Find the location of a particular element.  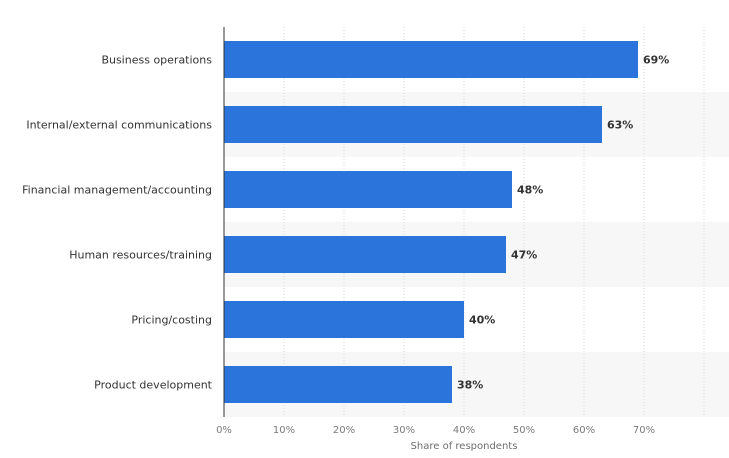

x-axis-ticks: 0% 10% 20% 30% 40% 50% 60% 70% is located at coordinates (435, 430).